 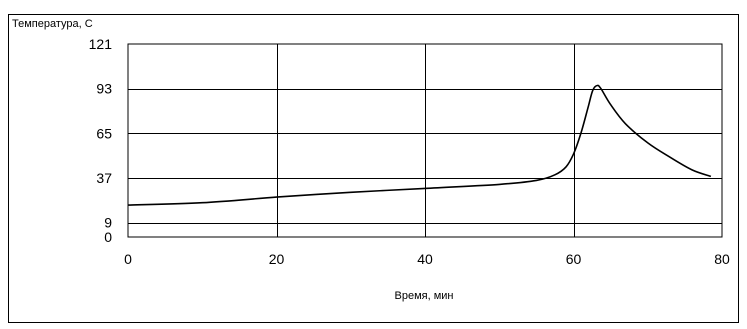 What do you see at coordinates (52, 24) in the screenshot?
I see `y-axis-label: Температура, С` at bounding box center [52, 24].